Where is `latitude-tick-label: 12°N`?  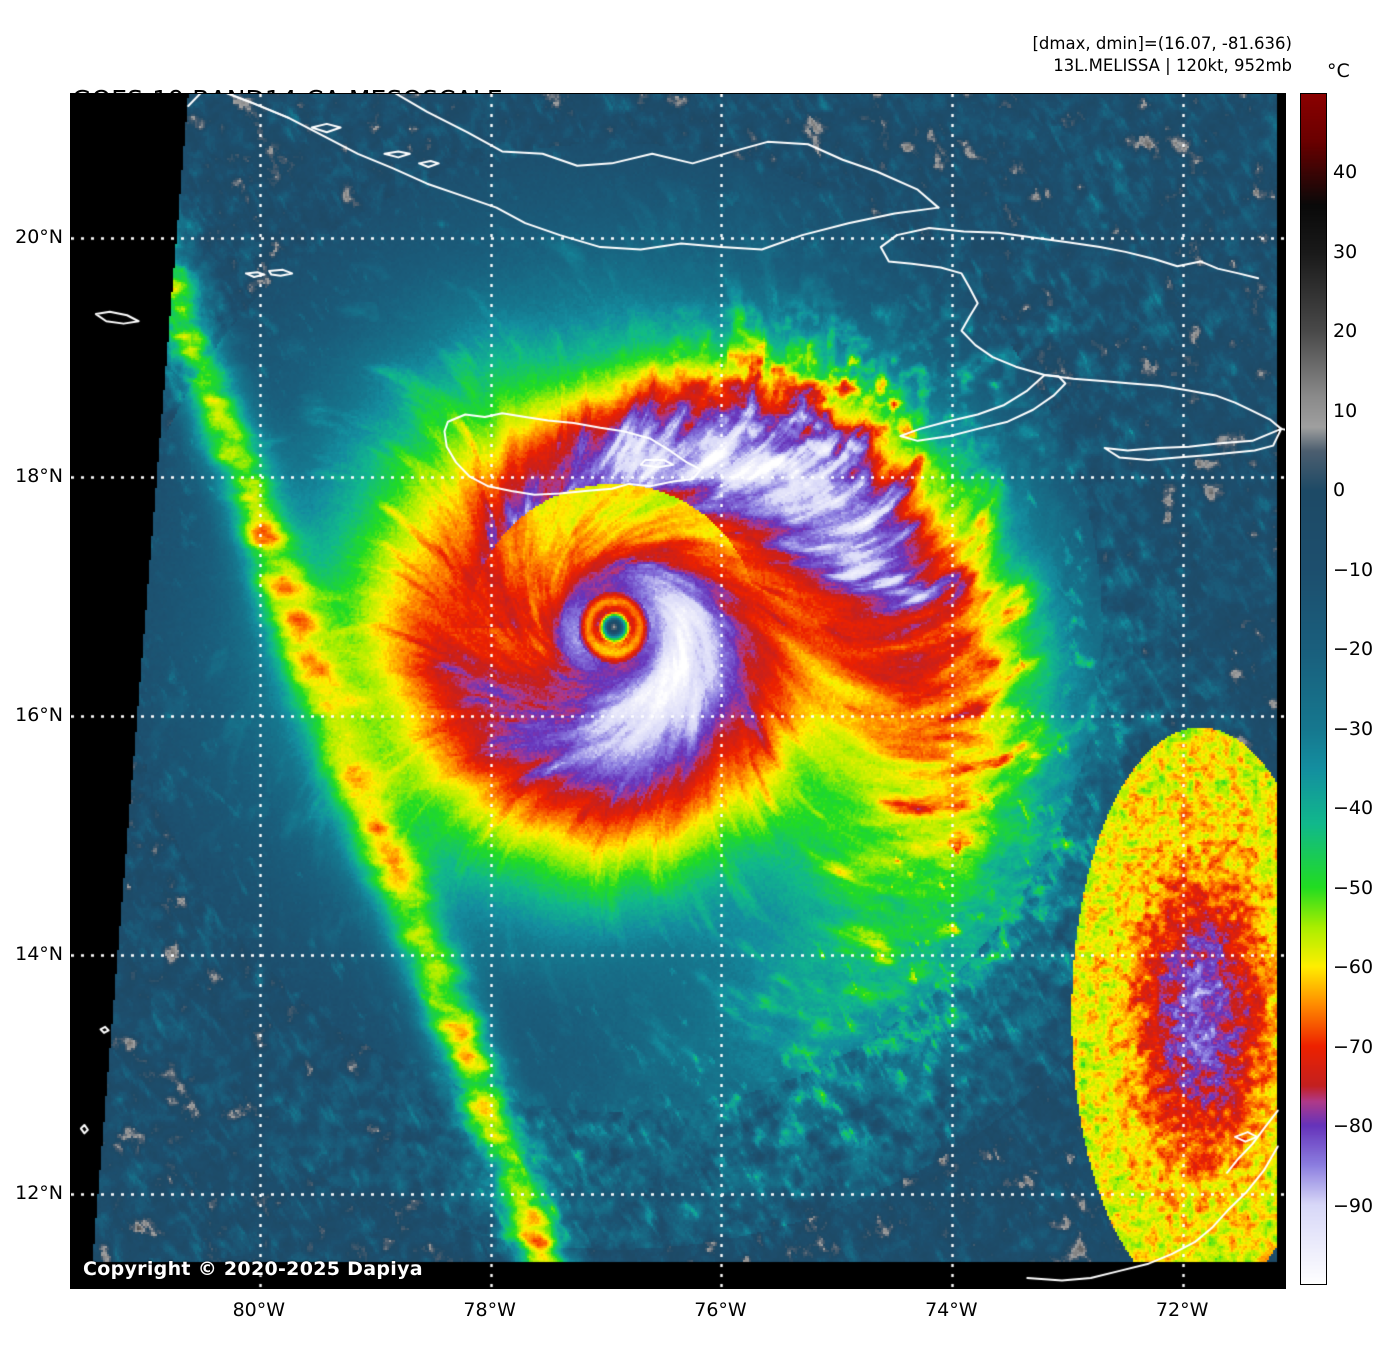
latitude-tick-label: 12°N is located at coordinates (39, 1193).